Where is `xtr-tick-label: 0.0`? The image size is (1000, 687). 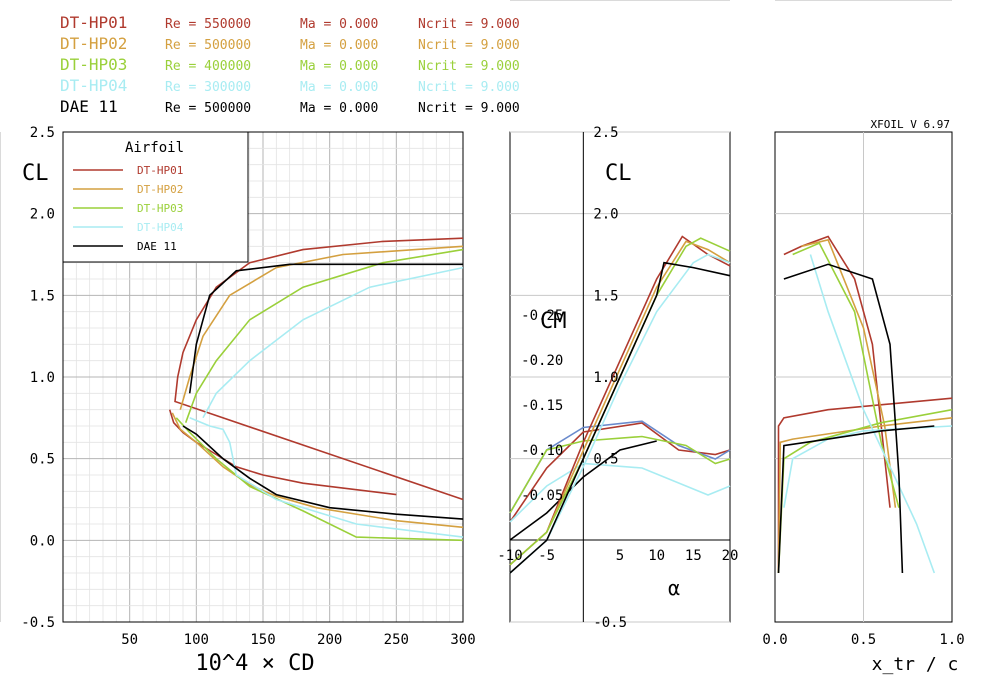 xtr-tick-label: 0.0 is located at coordinates (774, 640).